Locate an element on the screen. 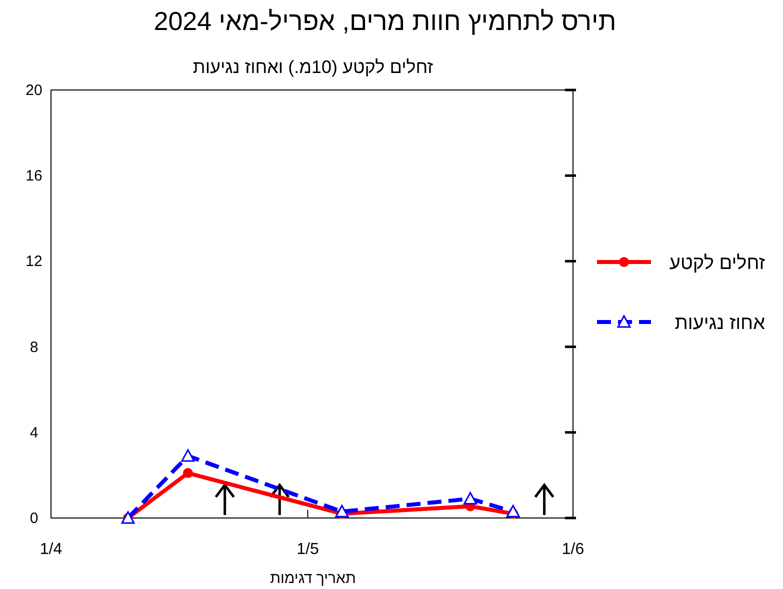 The width and height of the screenshot is (783, 589). y-tick-label: 8 is located at coordinates (34, 347).